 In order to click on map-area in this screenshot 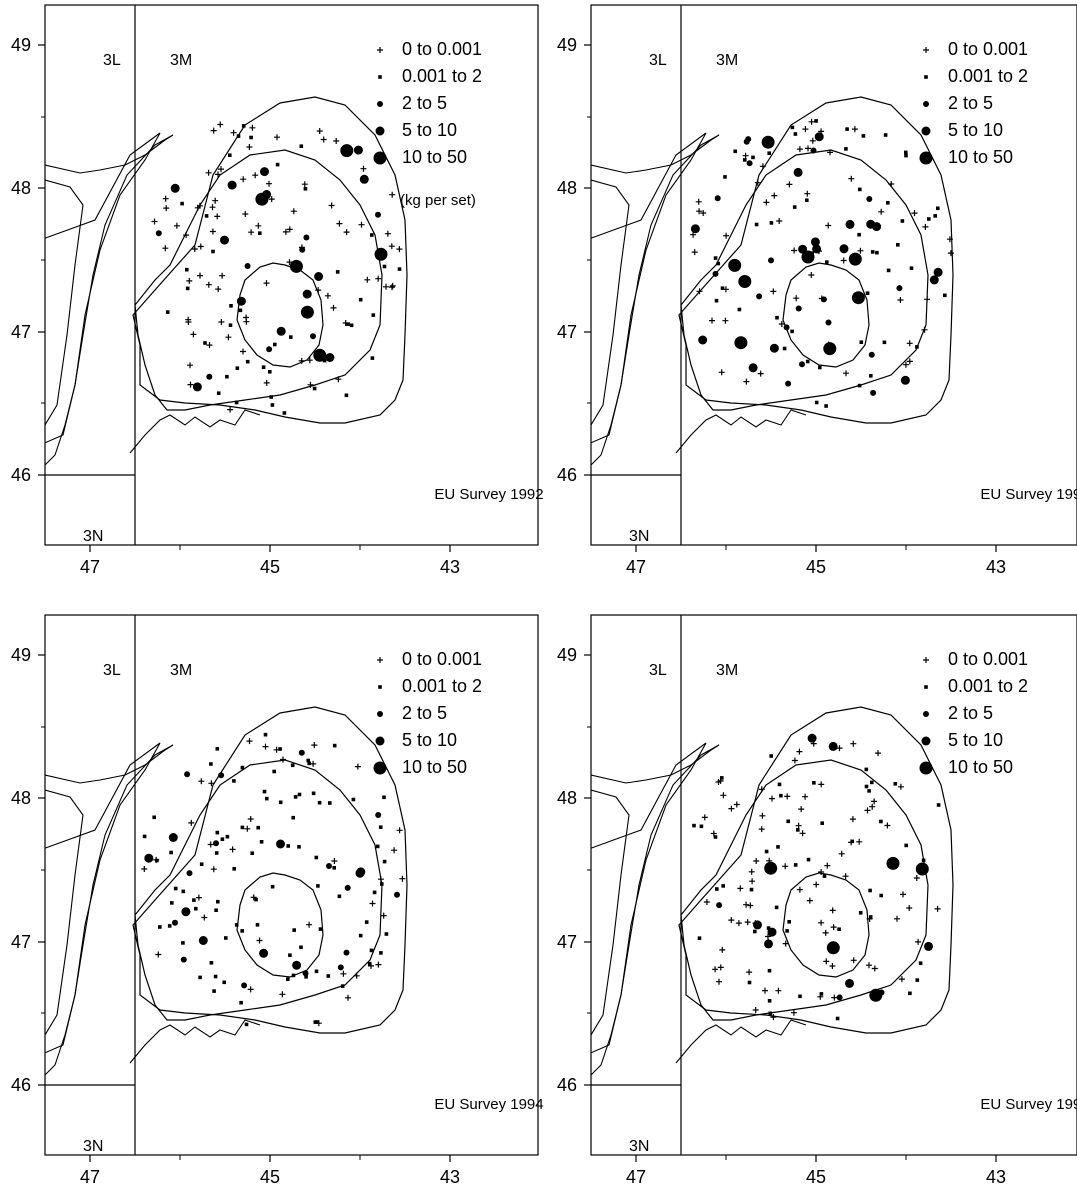, I will do `click(226, 891)`.